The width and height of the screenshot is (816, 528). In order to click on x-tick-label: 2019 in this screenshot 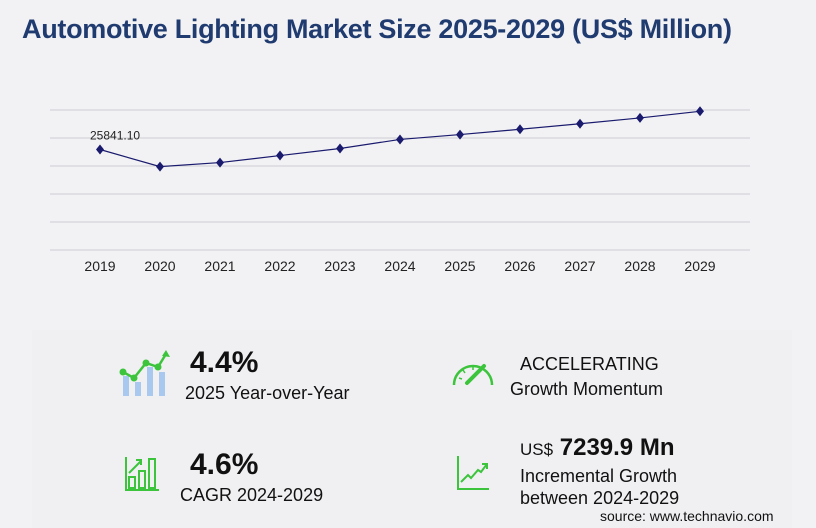, I will do `click(99, 266)`.